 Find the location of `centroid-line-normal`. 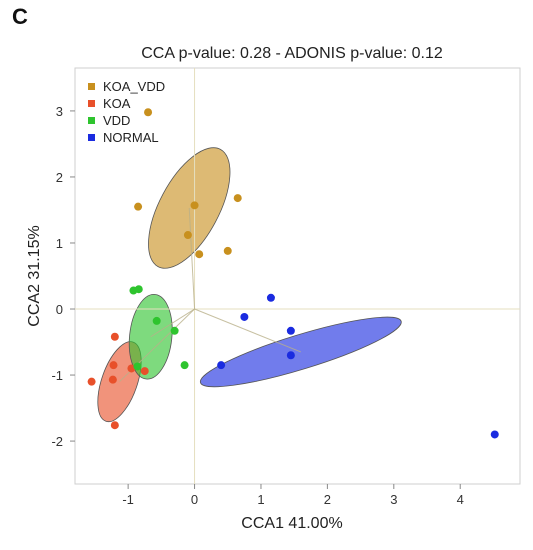

centroid-line-normal is located at coordinates (248, 330).